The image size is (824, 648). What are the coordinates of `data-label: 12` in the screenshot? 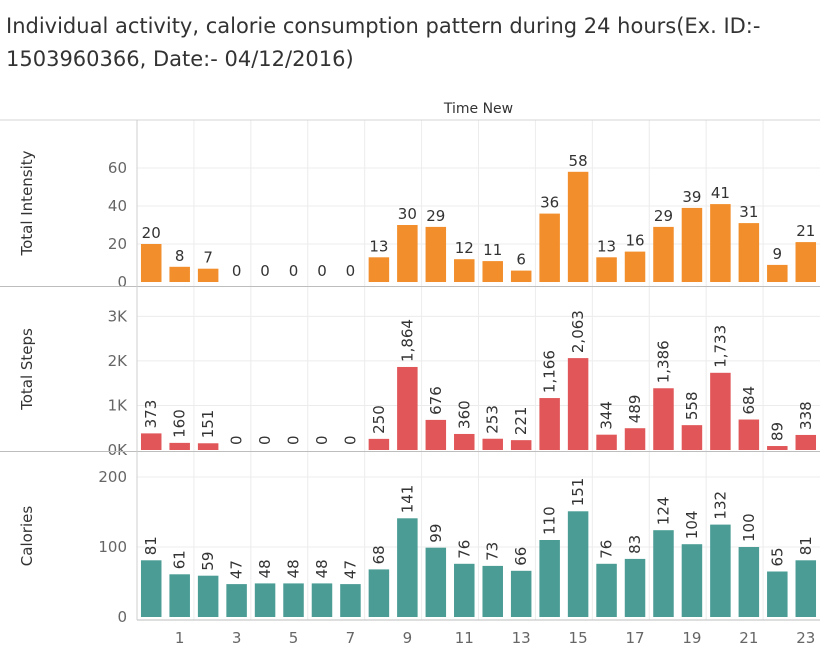 It's located at (464, 248).